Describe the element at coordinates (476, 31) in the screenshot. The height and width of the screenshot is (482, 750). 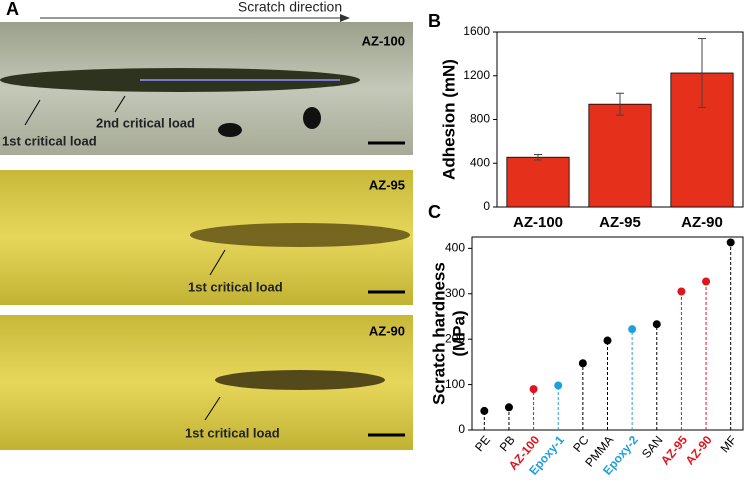
I see `y-tick-label: 1600` at that location.